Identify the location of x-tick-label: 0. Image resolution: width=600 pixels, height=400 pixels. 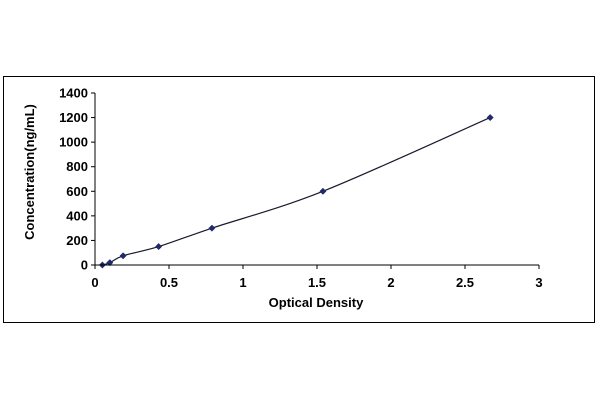
(94, 282).